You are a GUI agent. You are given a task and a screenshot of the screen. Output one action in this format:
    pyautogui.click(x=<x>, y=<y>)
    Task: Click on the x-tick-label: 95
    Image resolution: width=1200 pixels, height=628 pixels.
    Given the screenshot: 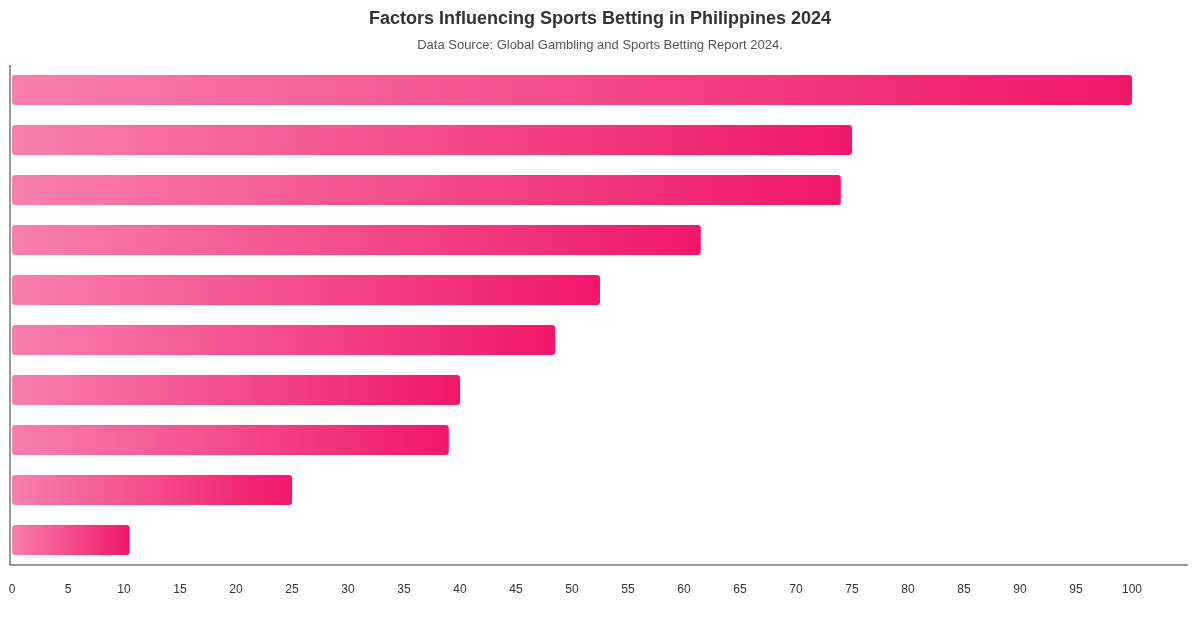 What is the action you would take?
    pyautogui.click(x=1076, y=589)
    